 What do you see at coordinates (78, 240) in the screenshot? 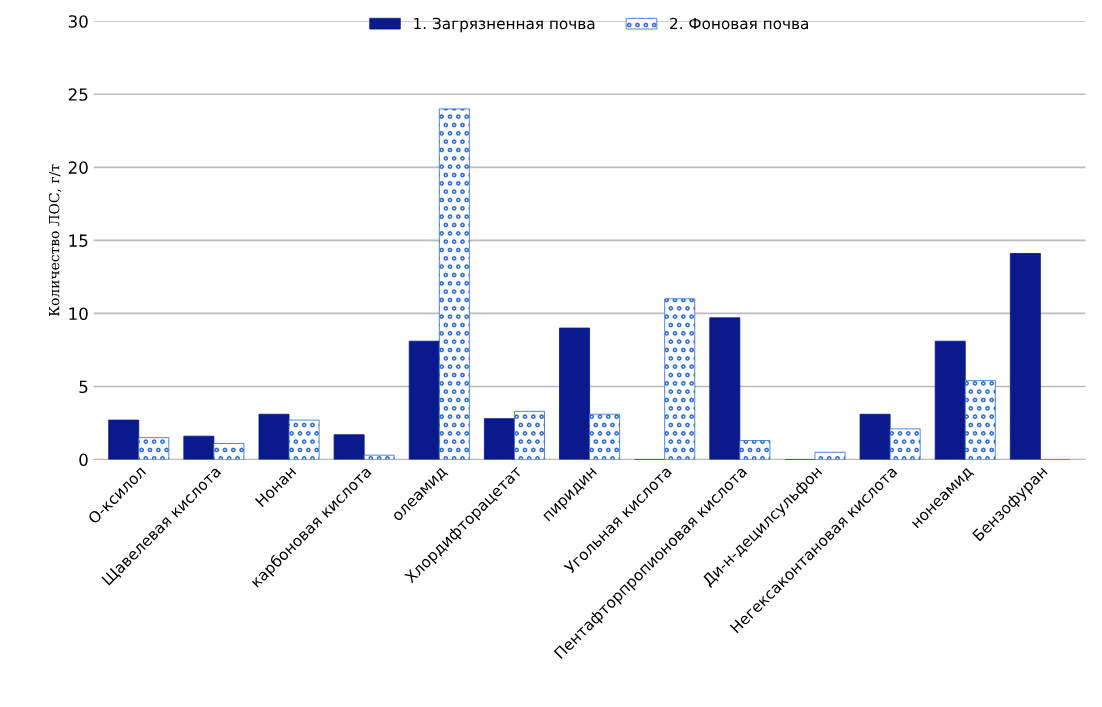
I see `y-tick-label: 15` at bounding box center [78, 240].